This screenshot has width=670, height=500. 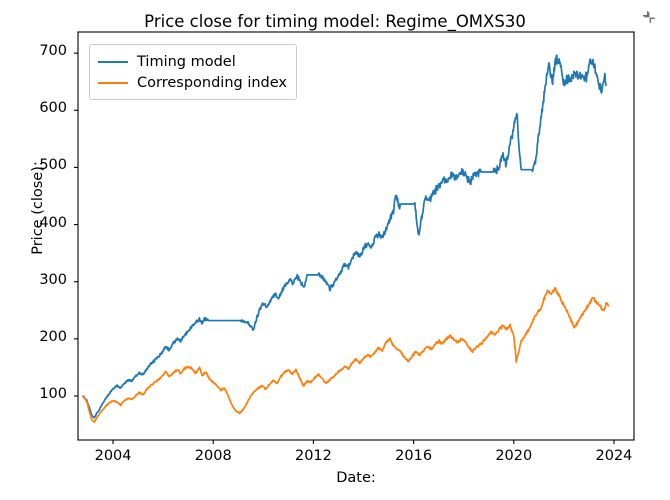 What do you see at coordinates (356, 478) in the screenshot?
I see `x-axis-label: Date:` at bounding box center [356, 478].